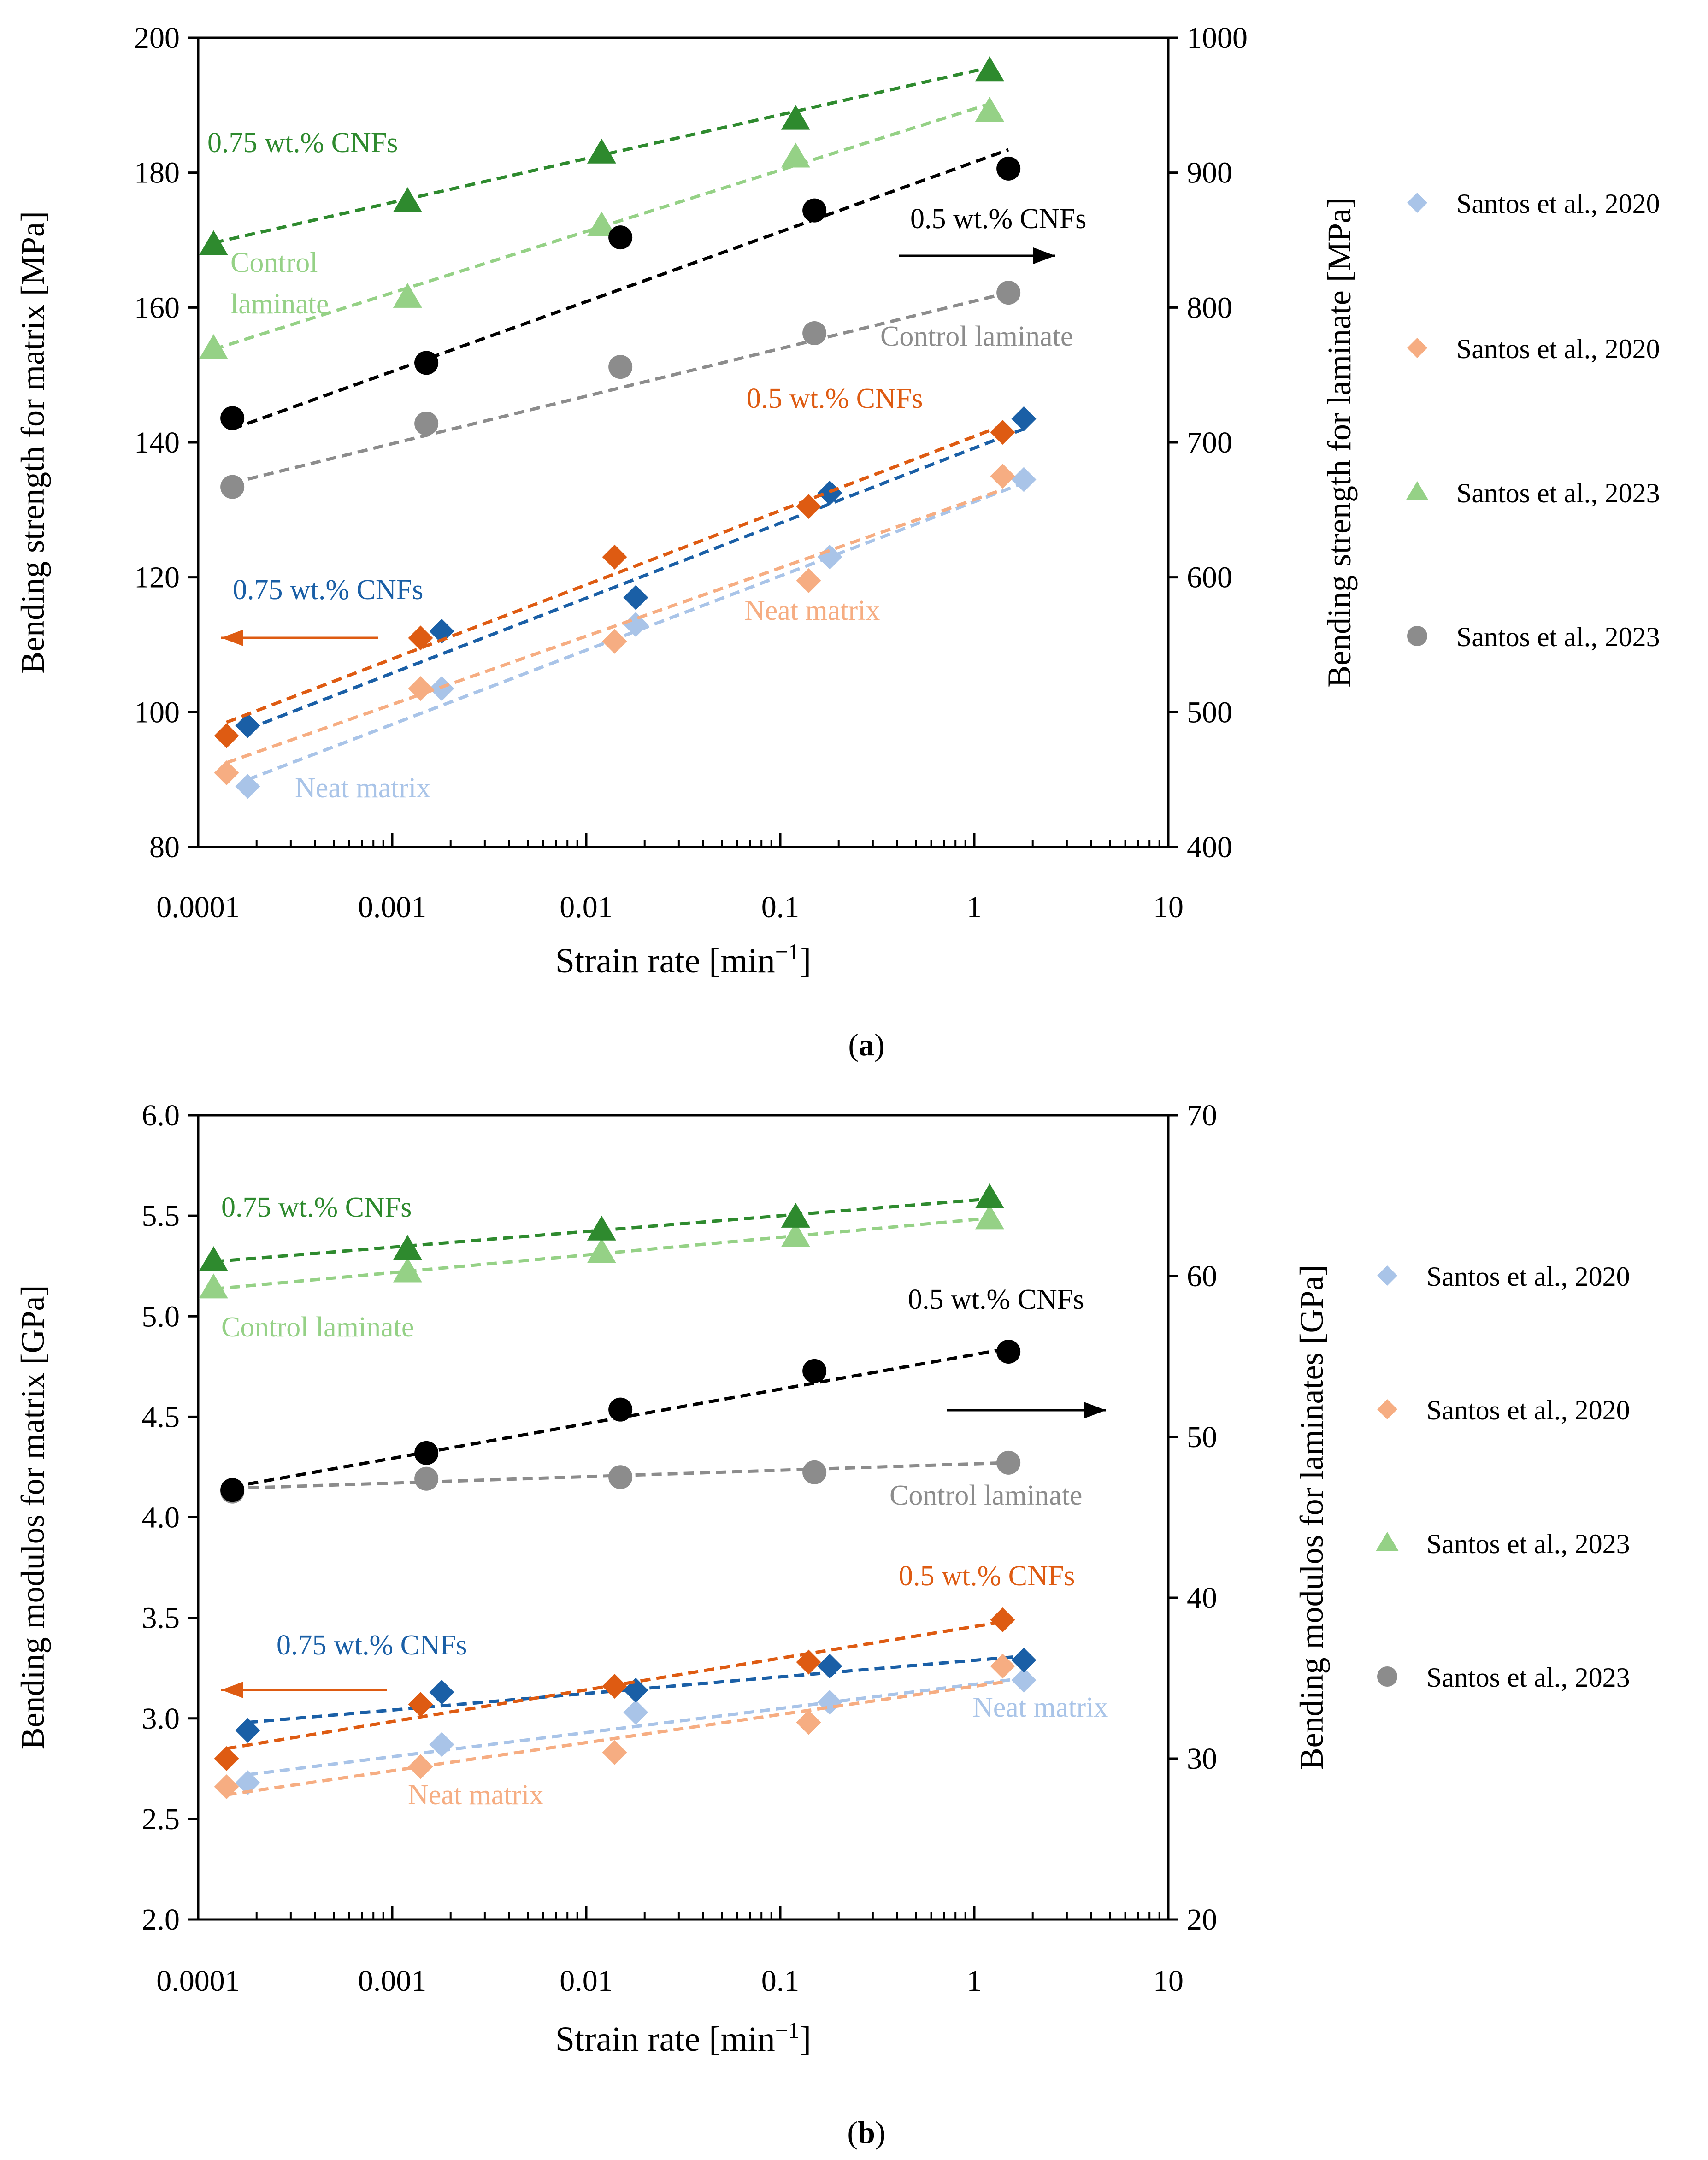 Image resolution: width=1708 pixels, height=2160 pixels. What do you see at coordinates (812, 610) in the screenshot?
I see `series-annotation: Neat matrix` at bounding box center [812, 610].